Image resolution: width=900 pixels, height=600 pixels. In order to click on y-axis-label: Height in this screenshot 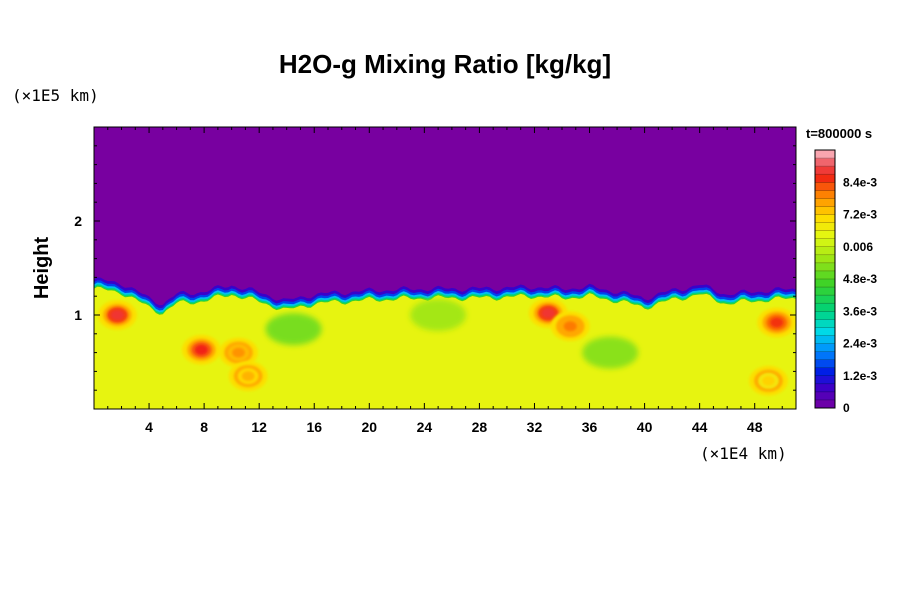, I will do `click(42, 268)`.